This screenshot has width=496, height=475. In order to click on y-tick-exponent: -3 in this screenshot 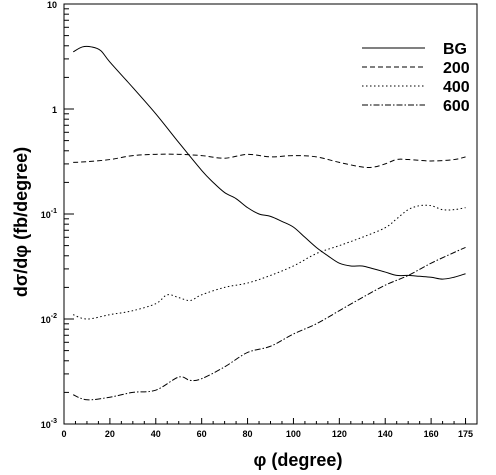, I will do `click(54, 421)`.